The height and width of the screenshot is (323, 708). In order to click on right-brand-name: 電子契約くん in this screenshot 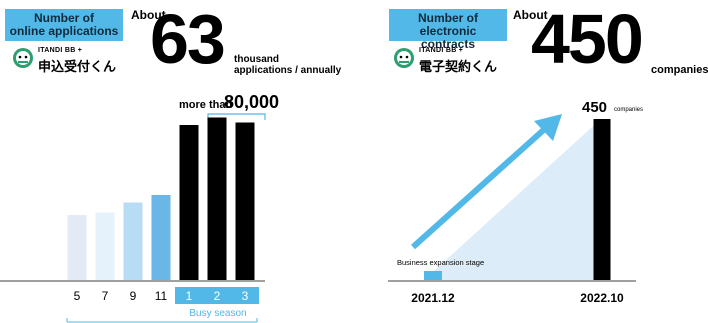, I will do `click(458, 66)`.